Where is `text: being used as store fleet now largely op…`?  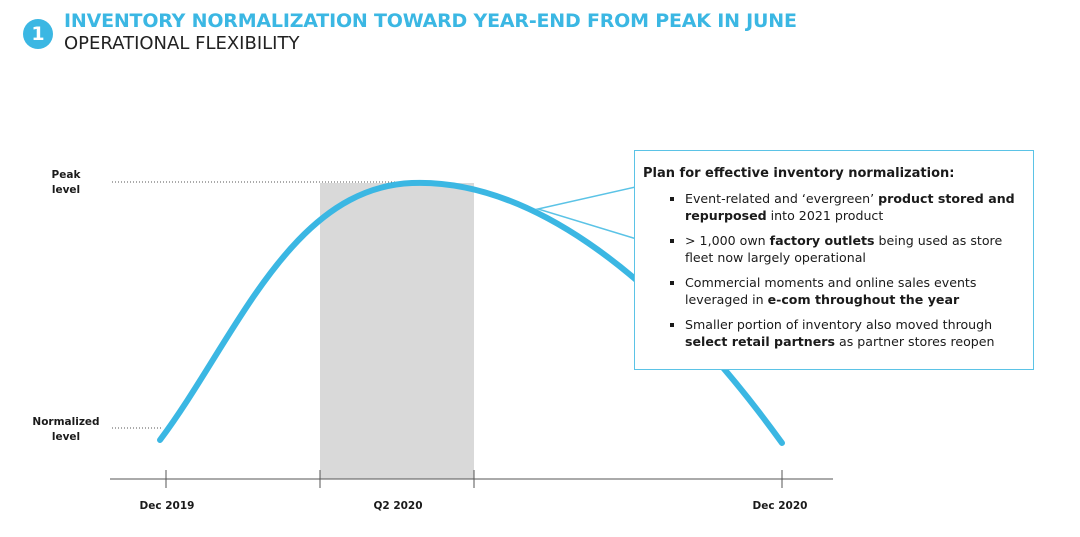 text: being used as store fleet now largely op… is located at coordinates (844, 249).